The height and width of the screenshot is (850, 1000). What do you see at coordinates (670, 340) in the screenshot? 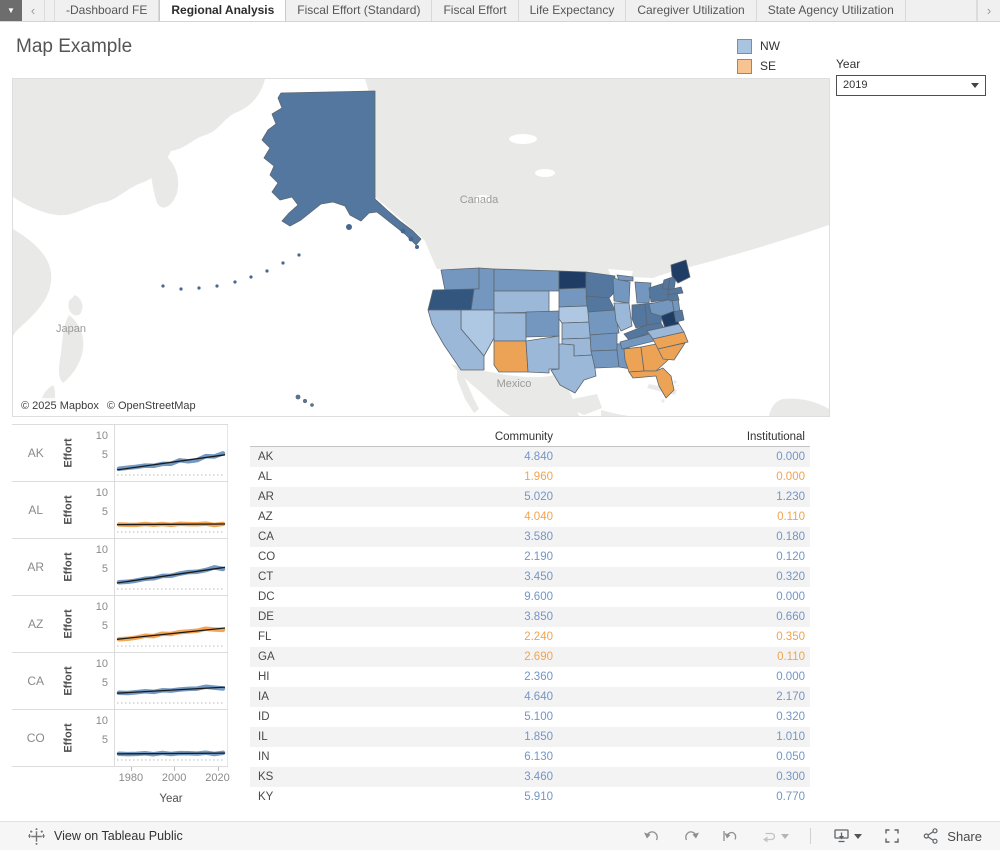
I see `map-state-nc` at bounding box center [670, 340].